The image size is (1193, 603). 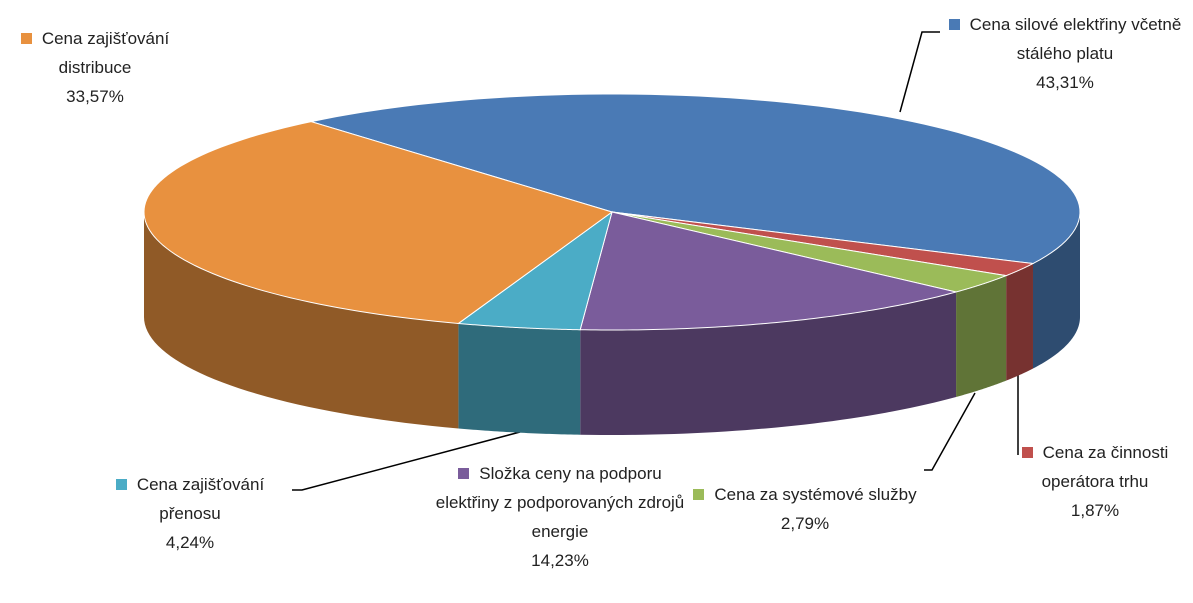 I want to click on slice-label: Cena zajišťování přenosu 4,24%, so click(x=190, y=513).